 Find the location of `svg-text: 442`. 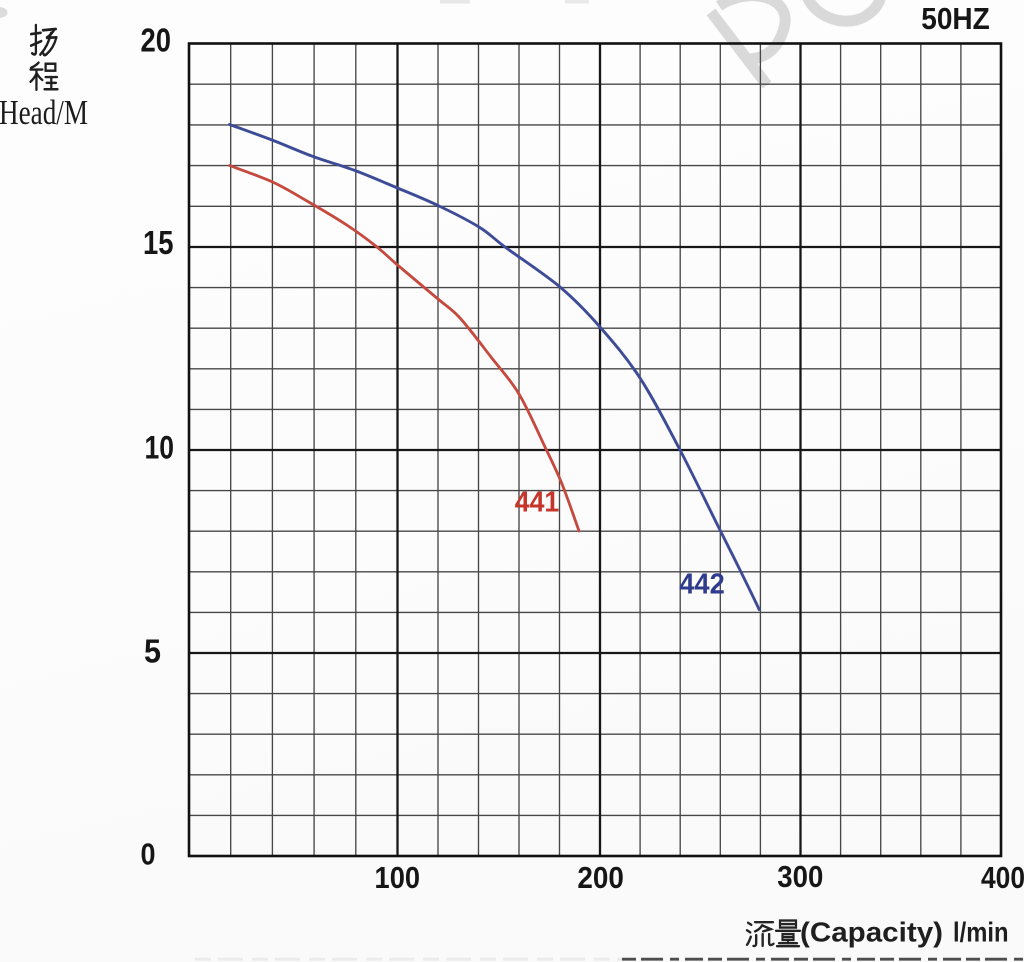

svg-text: 442 is located at coordinates (702, 585).